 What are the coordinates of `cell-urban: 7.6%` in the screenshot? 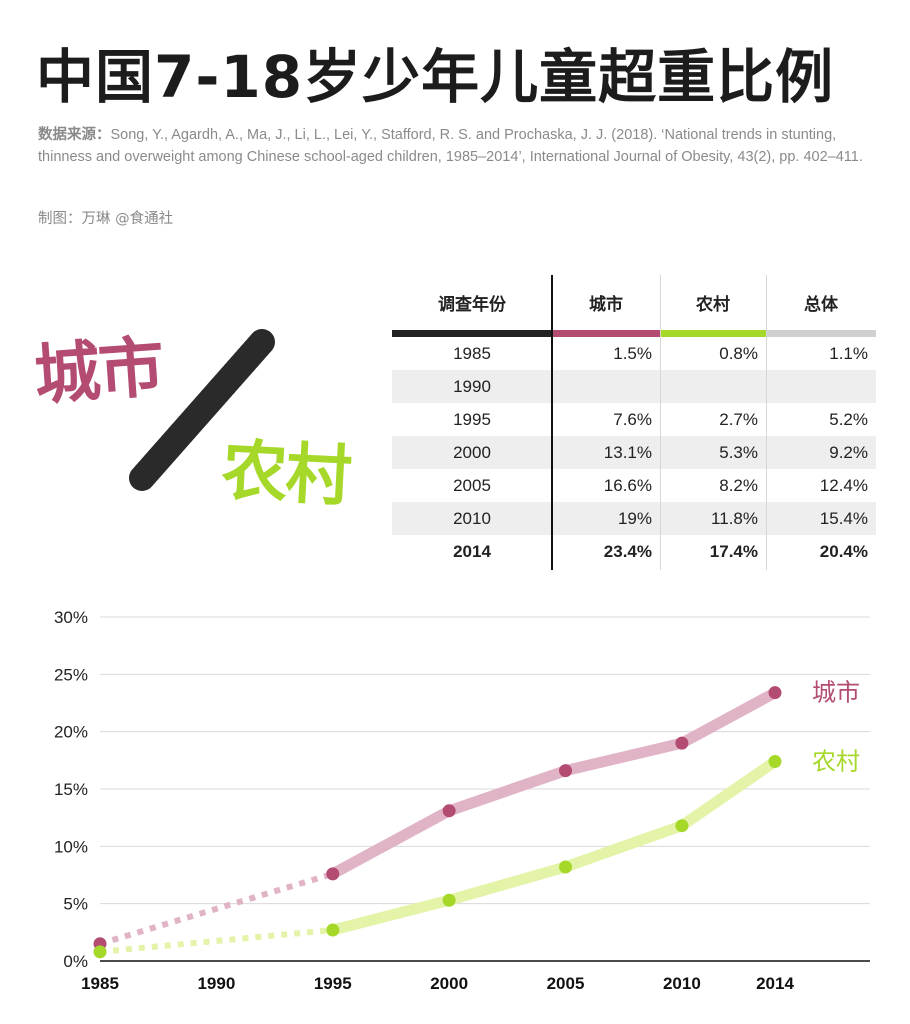 It's located at (632, 419).